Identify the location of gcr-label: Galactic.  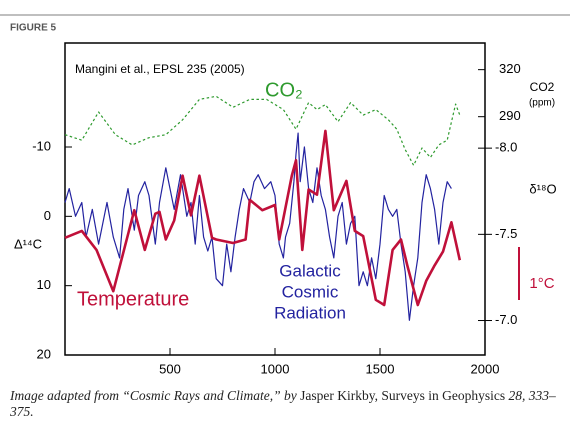
(310, 270).